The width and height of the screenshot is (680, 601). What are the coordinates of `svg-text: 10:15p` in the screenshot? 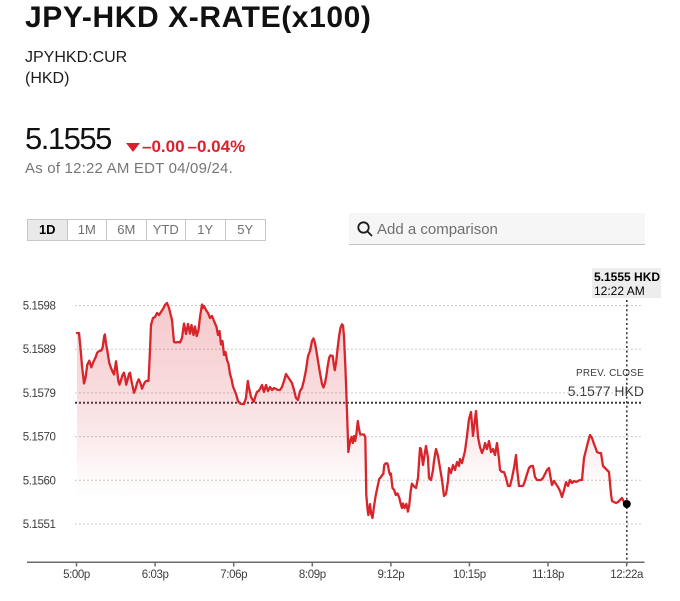 It's located at (469, 575).